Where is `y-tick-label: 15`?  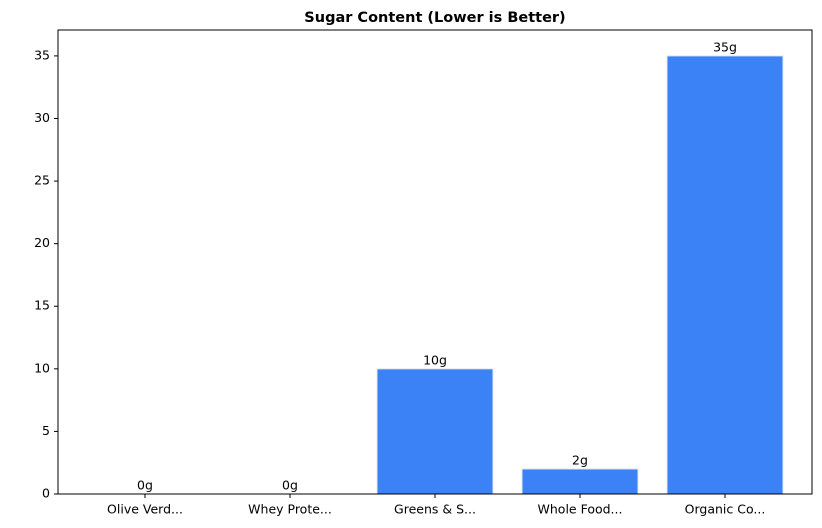 y-tick-label: 15 is located at coordinates (42, 305).